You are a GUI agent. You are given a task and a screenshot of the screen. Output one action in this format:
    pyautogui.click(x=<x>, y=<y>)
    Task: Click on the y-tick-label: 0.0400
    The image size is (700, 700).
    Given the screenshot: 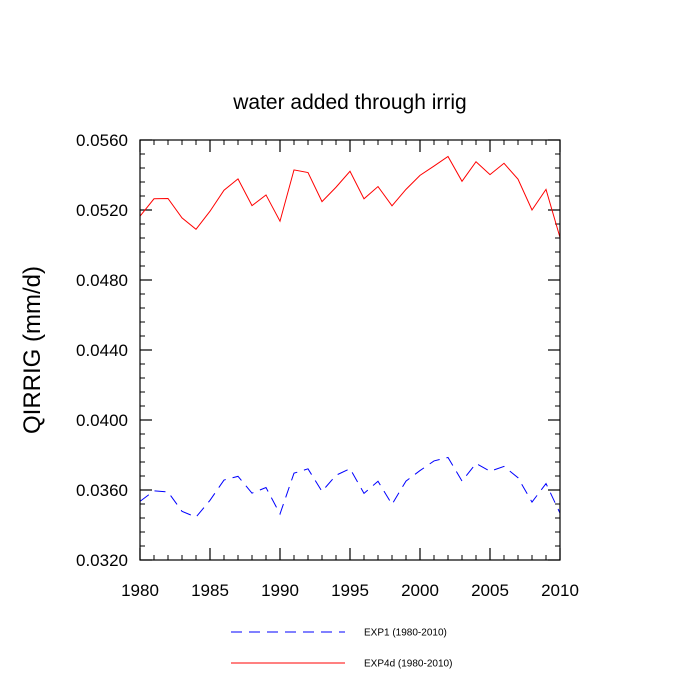 What is the action you would take?
    pyautogui.click(x=102, y=420)
    